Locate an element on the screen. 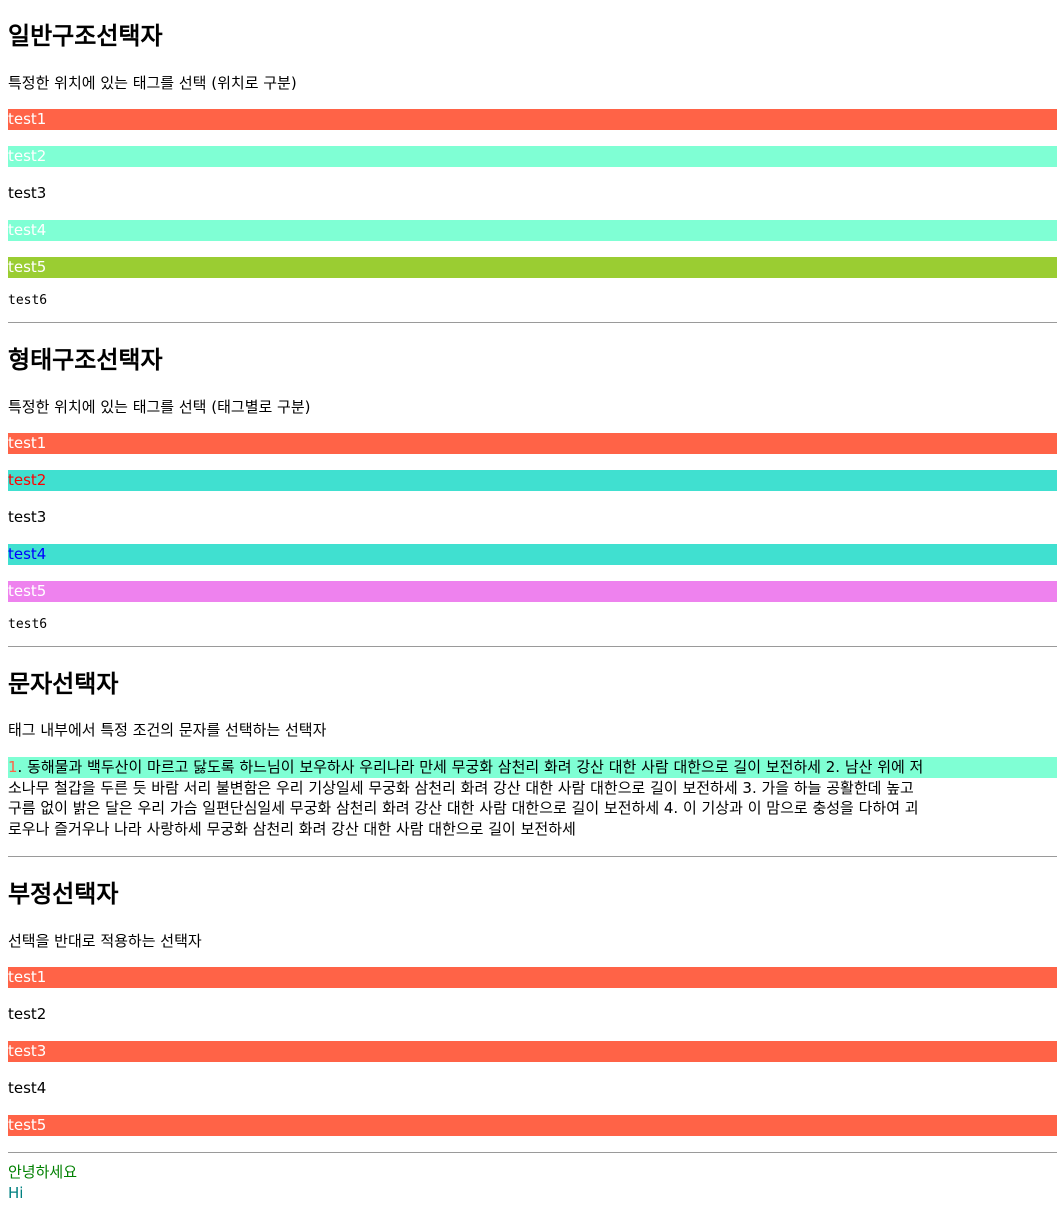  greeting-english: Hi is located at coordinates (16, 1193).